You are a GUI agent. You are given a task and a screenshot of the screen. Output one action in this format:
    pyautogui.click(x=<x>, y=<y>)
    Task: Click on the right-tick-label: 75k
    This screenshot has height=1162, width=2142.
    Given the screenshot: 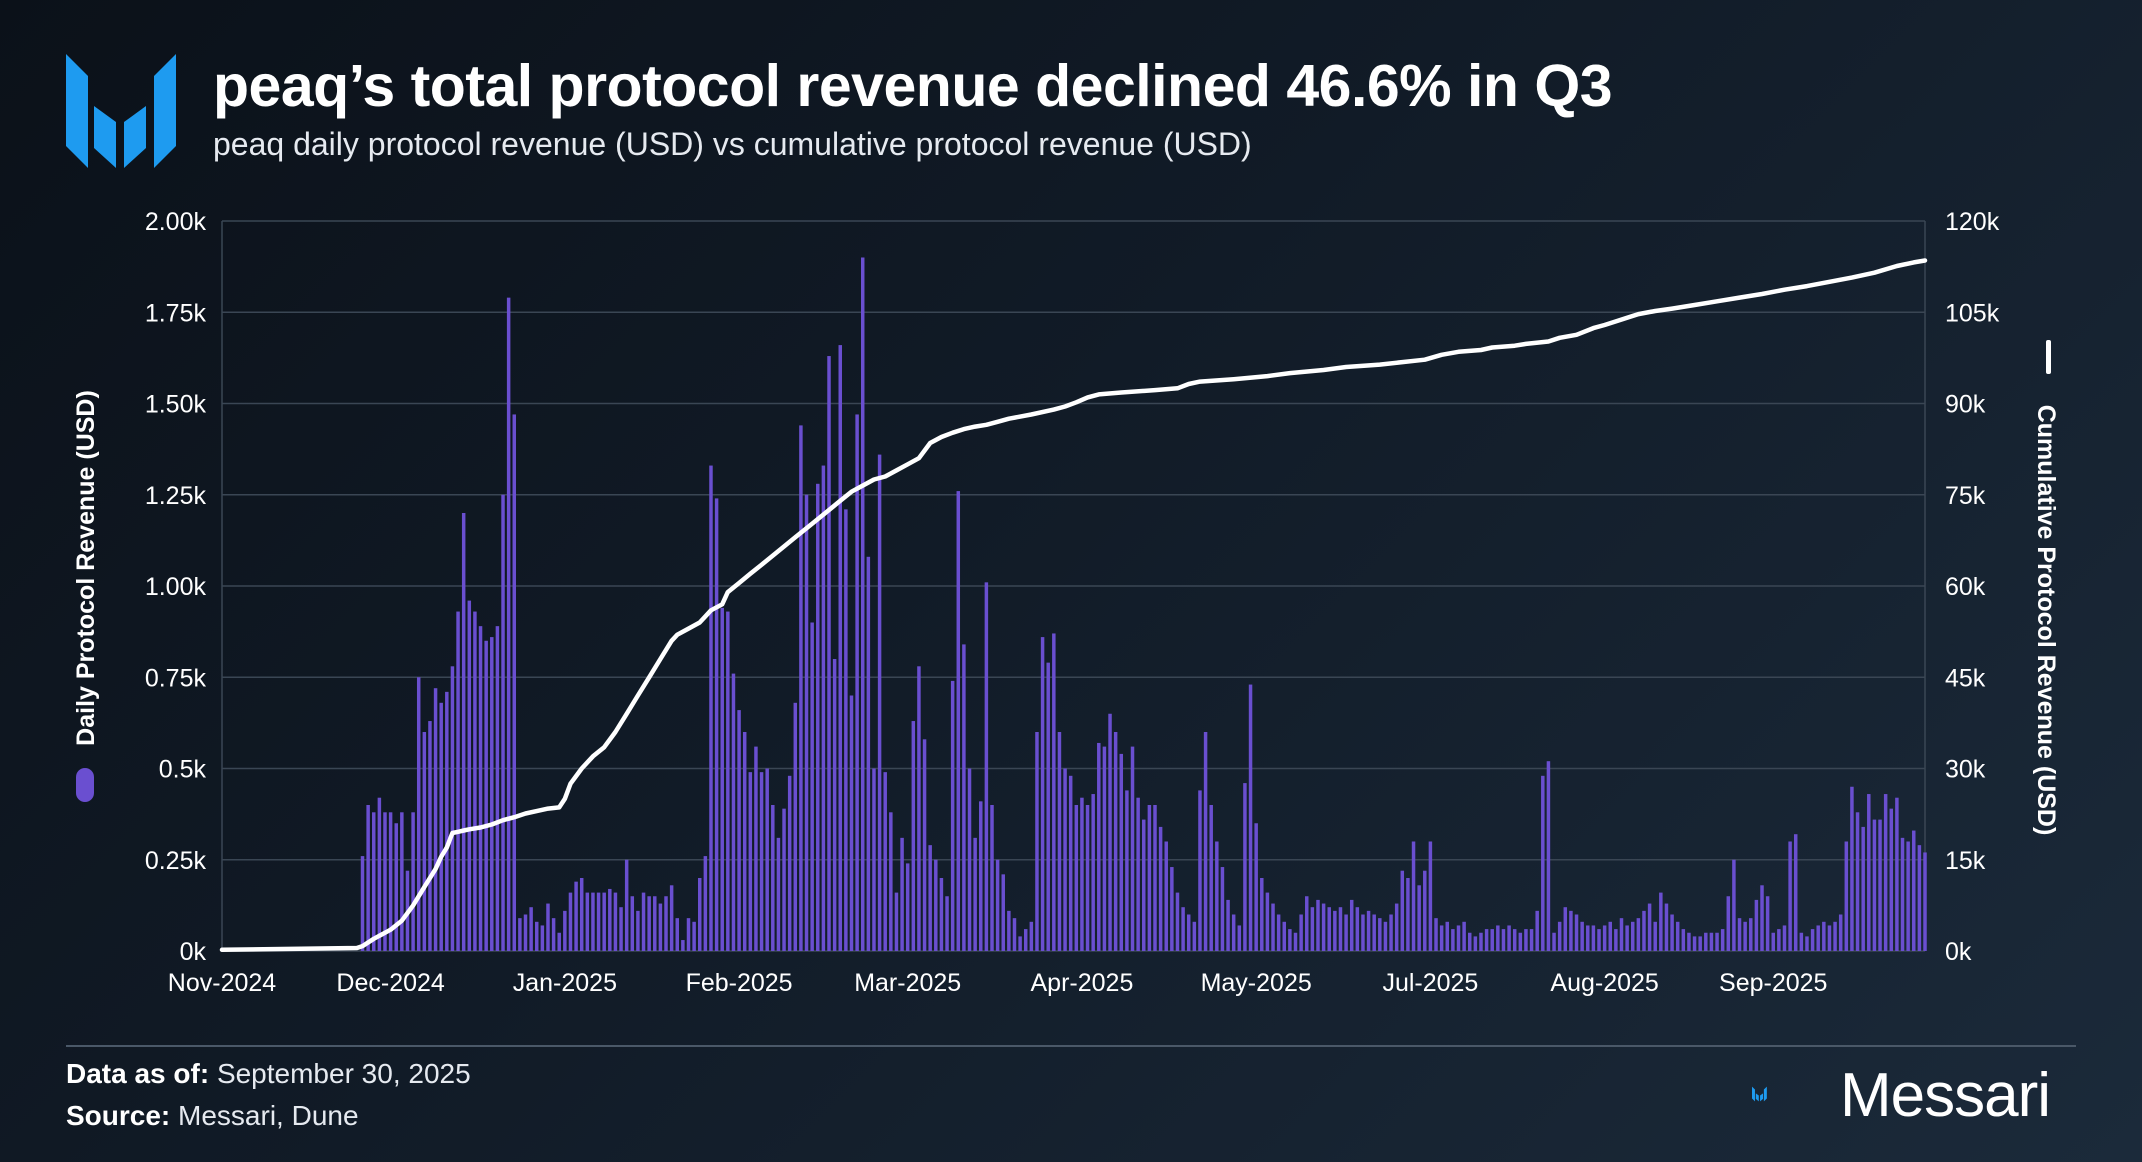 What is the action you would take?
    pyautogui.click(x=1965, y=496)
    